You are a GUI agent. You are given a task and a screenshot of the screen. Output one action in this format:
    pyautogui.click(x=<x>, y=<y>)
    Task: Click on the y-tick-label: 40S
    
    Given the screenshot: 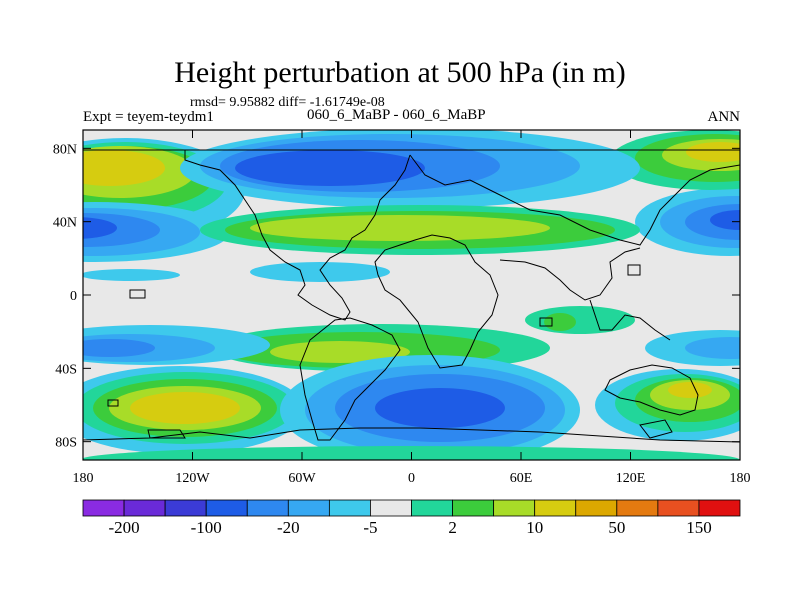 What is the action you would take?
    pyautogui.click(x=66, y=369)
    